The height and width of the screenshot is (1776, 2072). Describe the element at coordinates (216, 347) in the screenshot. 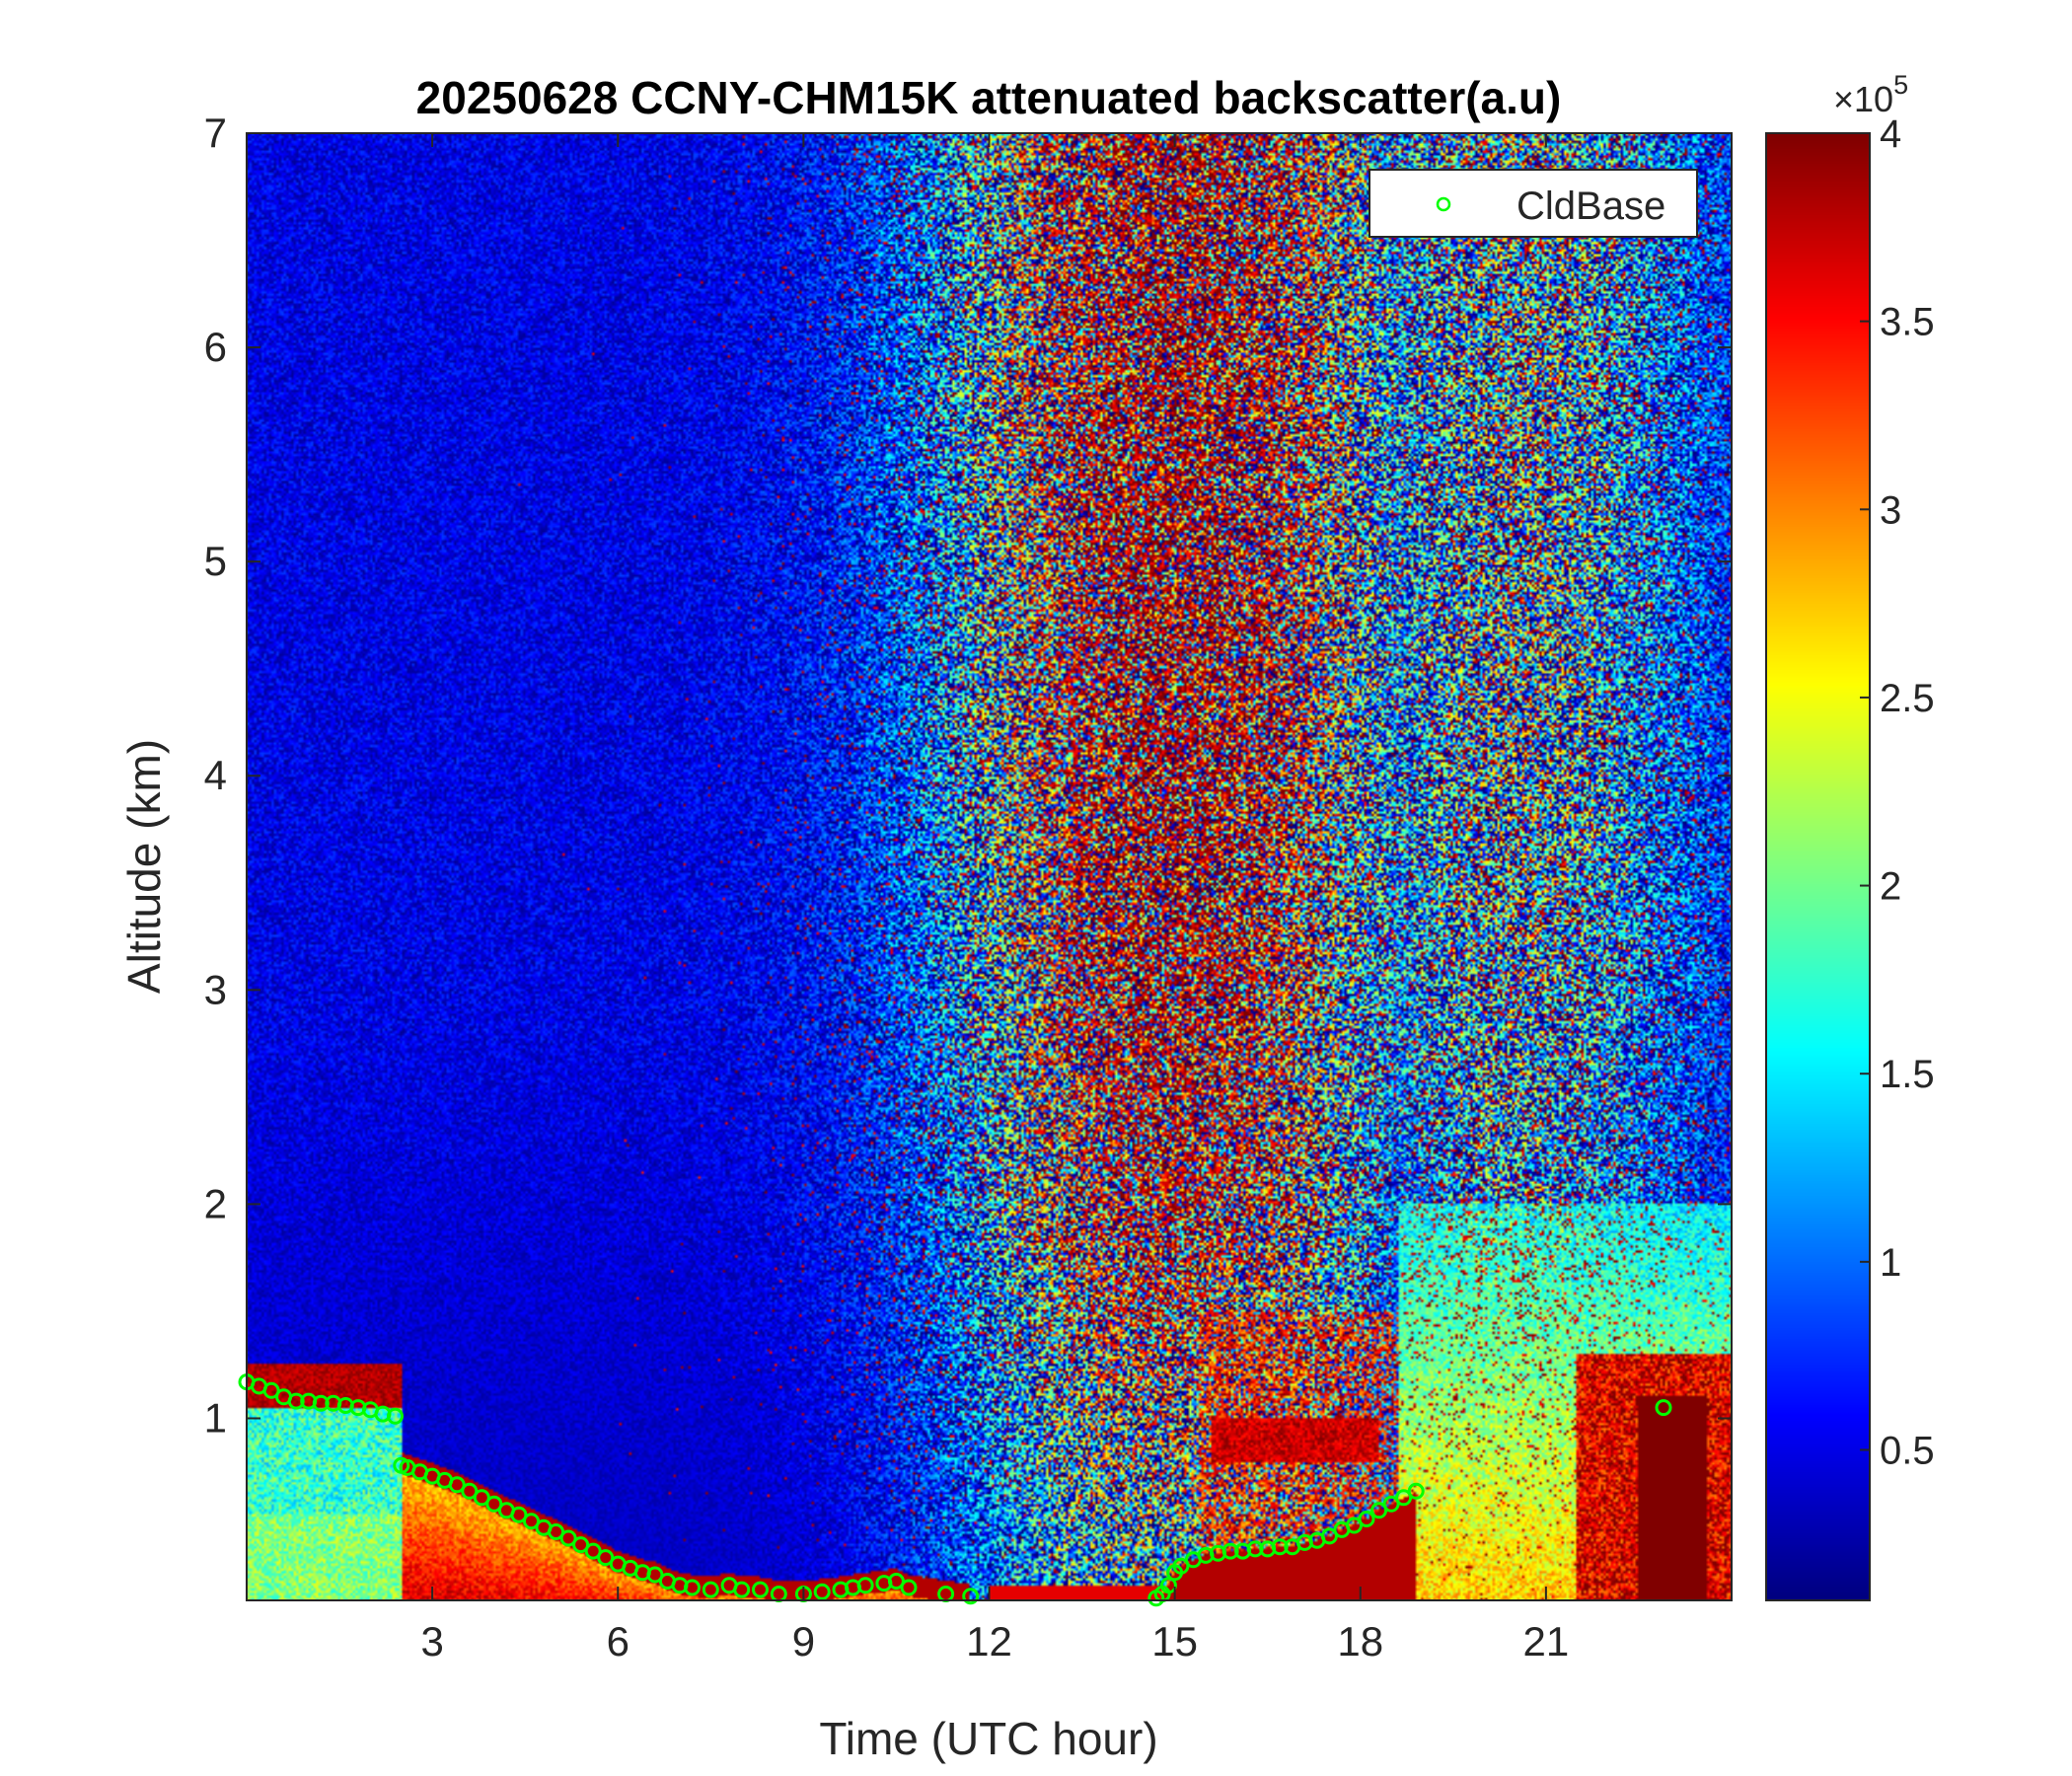

I see `y-tick-label: 6` at that location.